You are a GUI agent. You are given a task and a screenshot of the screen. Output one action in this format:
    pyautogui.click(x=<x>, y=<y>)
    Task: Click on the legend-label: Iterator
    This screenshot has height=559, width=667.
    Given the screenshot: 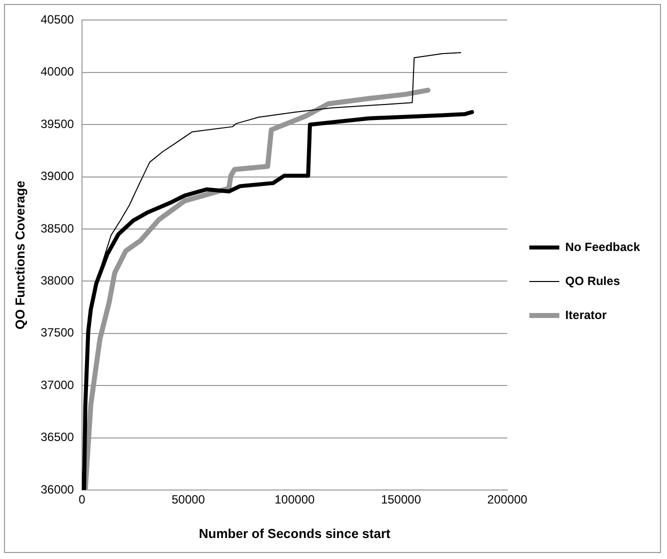 What is the action you would take?
    pyautogui.click(x=586, y=315)
    